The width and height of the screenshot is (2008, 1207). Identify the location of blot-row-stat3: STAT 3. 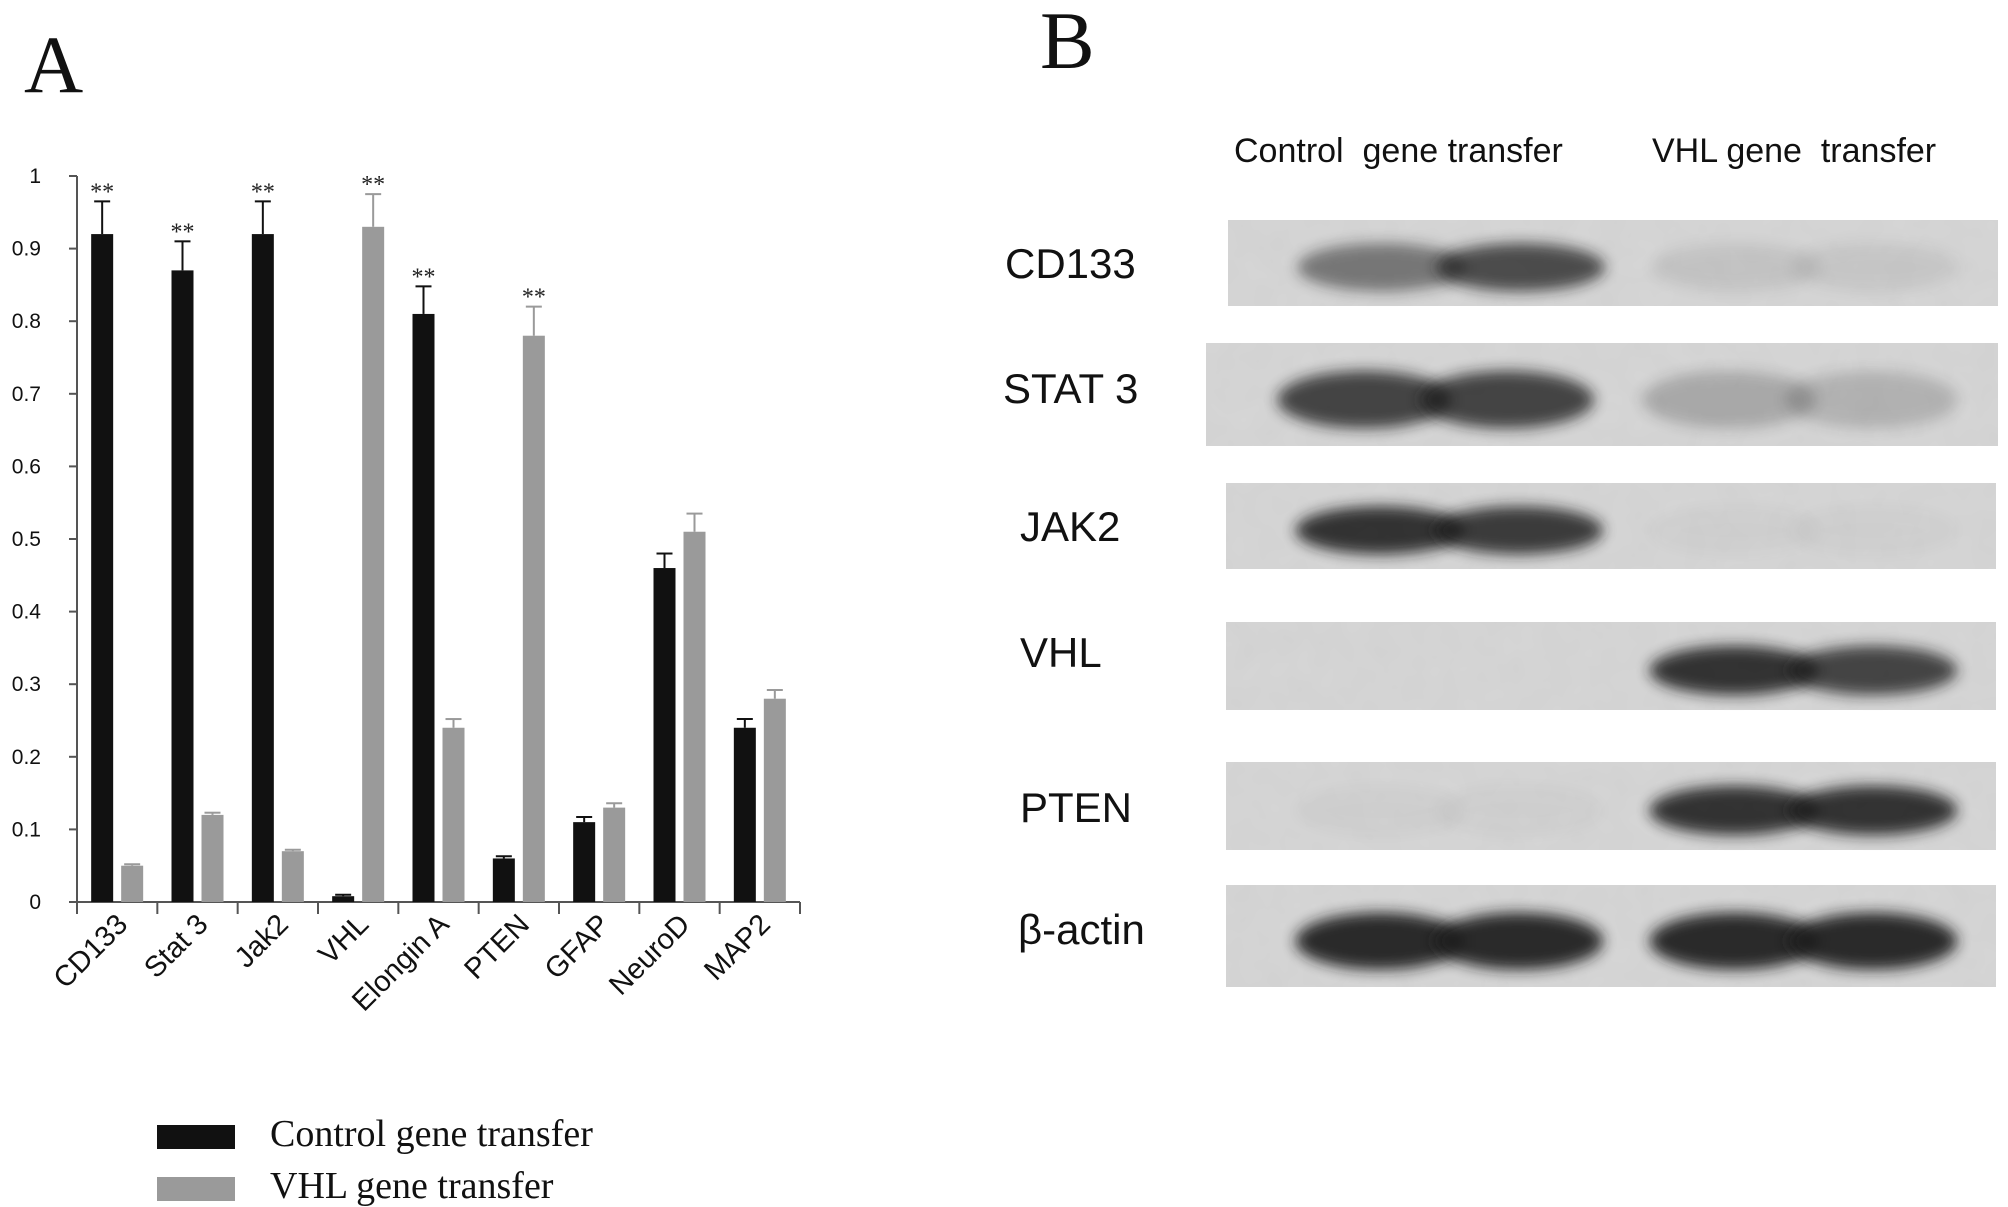
(1500, 394).